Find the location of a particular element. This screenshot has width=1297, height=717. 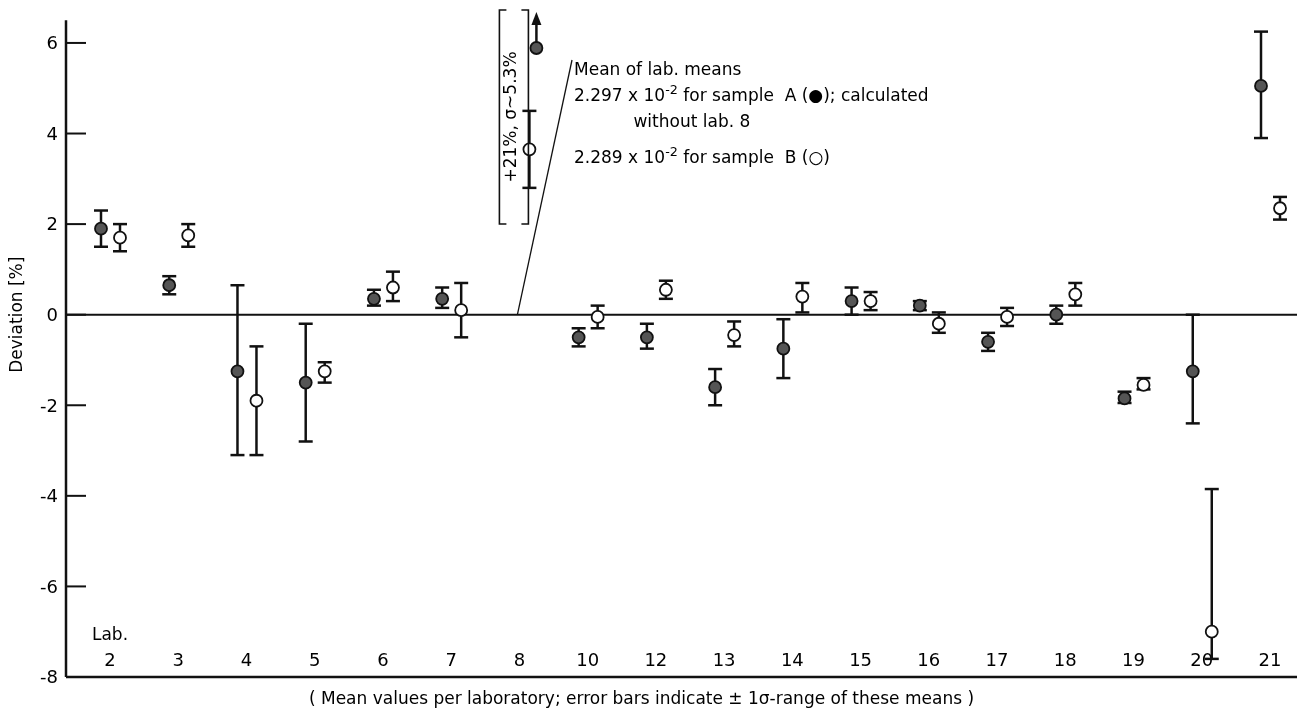

x-tick-label: 21 is located at coordinates (1270, 659).